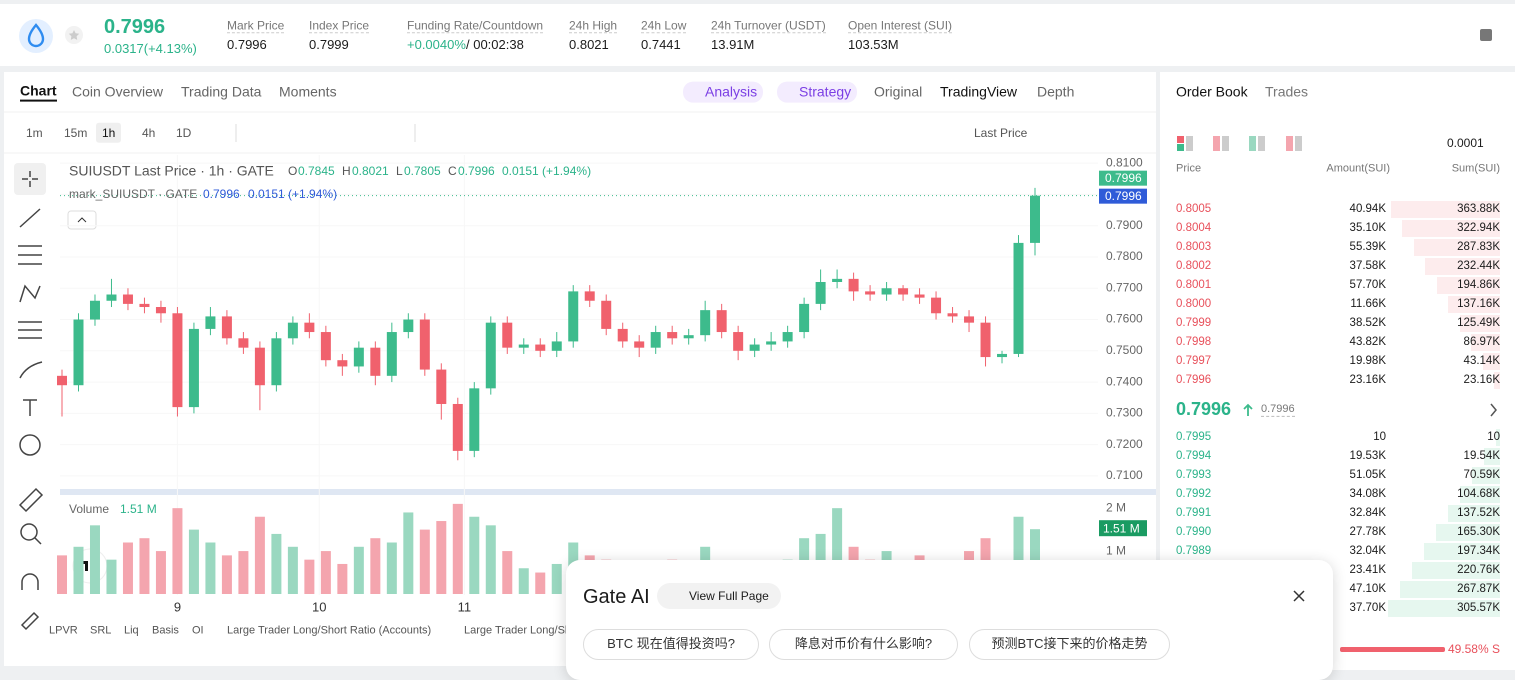 The image size is (1515, 680). Describe the element at coordinates (768, 26) in the screenshot. I see `stat-label: 24h Turnover (USDT)` at that location.